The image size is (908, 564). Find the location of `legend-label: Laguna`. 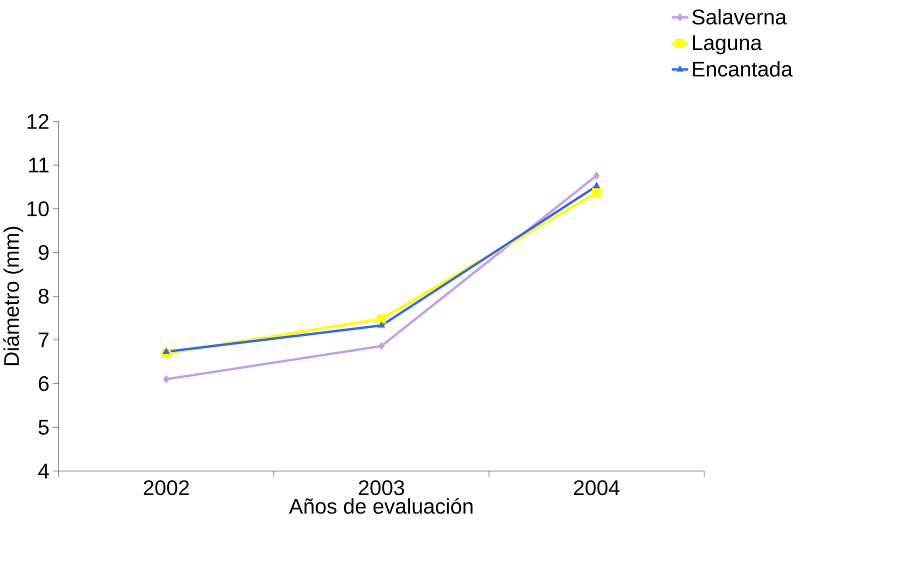

legend-label: Laguna is located at coordinates (727, 44).